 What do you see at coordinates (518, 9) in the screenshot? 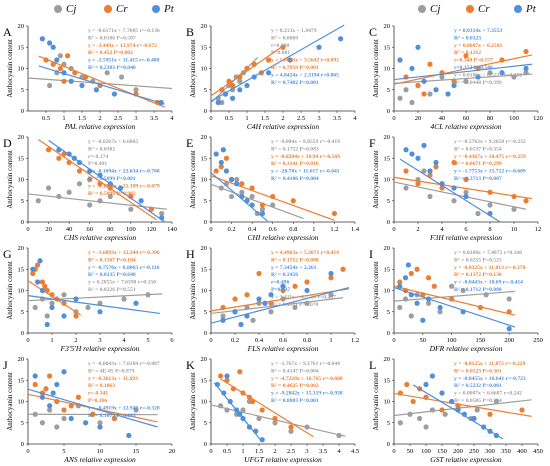
I see `legend-marker-pt` at bounding box center [518, 9].